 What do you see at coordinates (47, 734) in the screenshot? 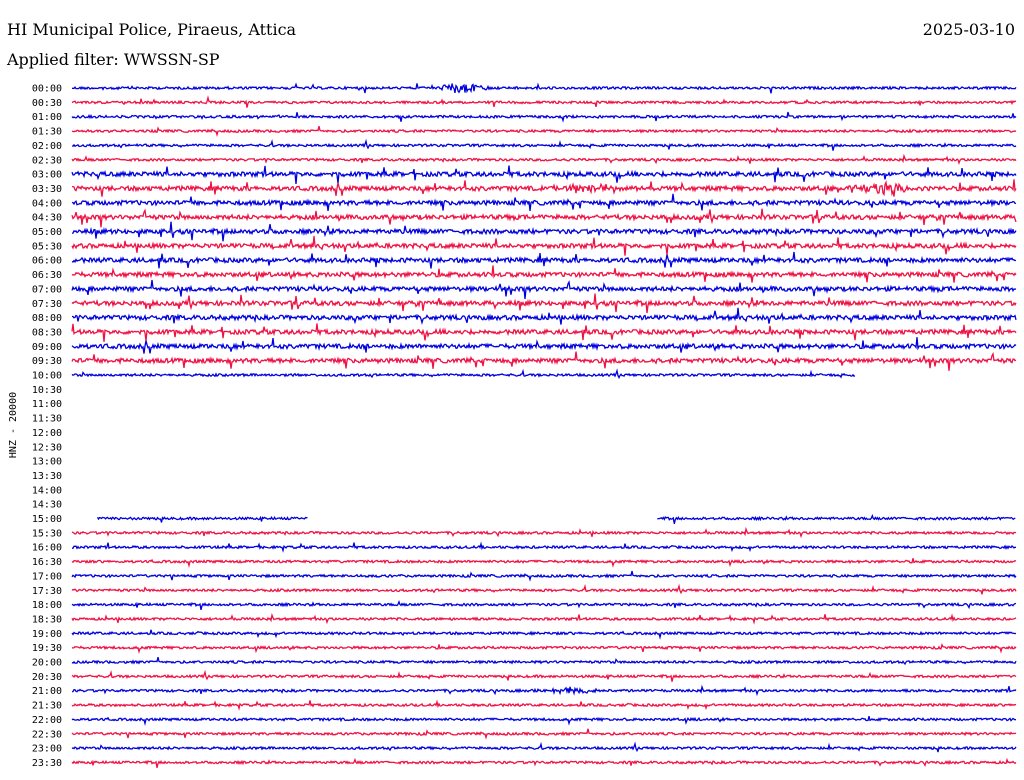
I see `time-label: 22:30` at bounding box center [47, 734].